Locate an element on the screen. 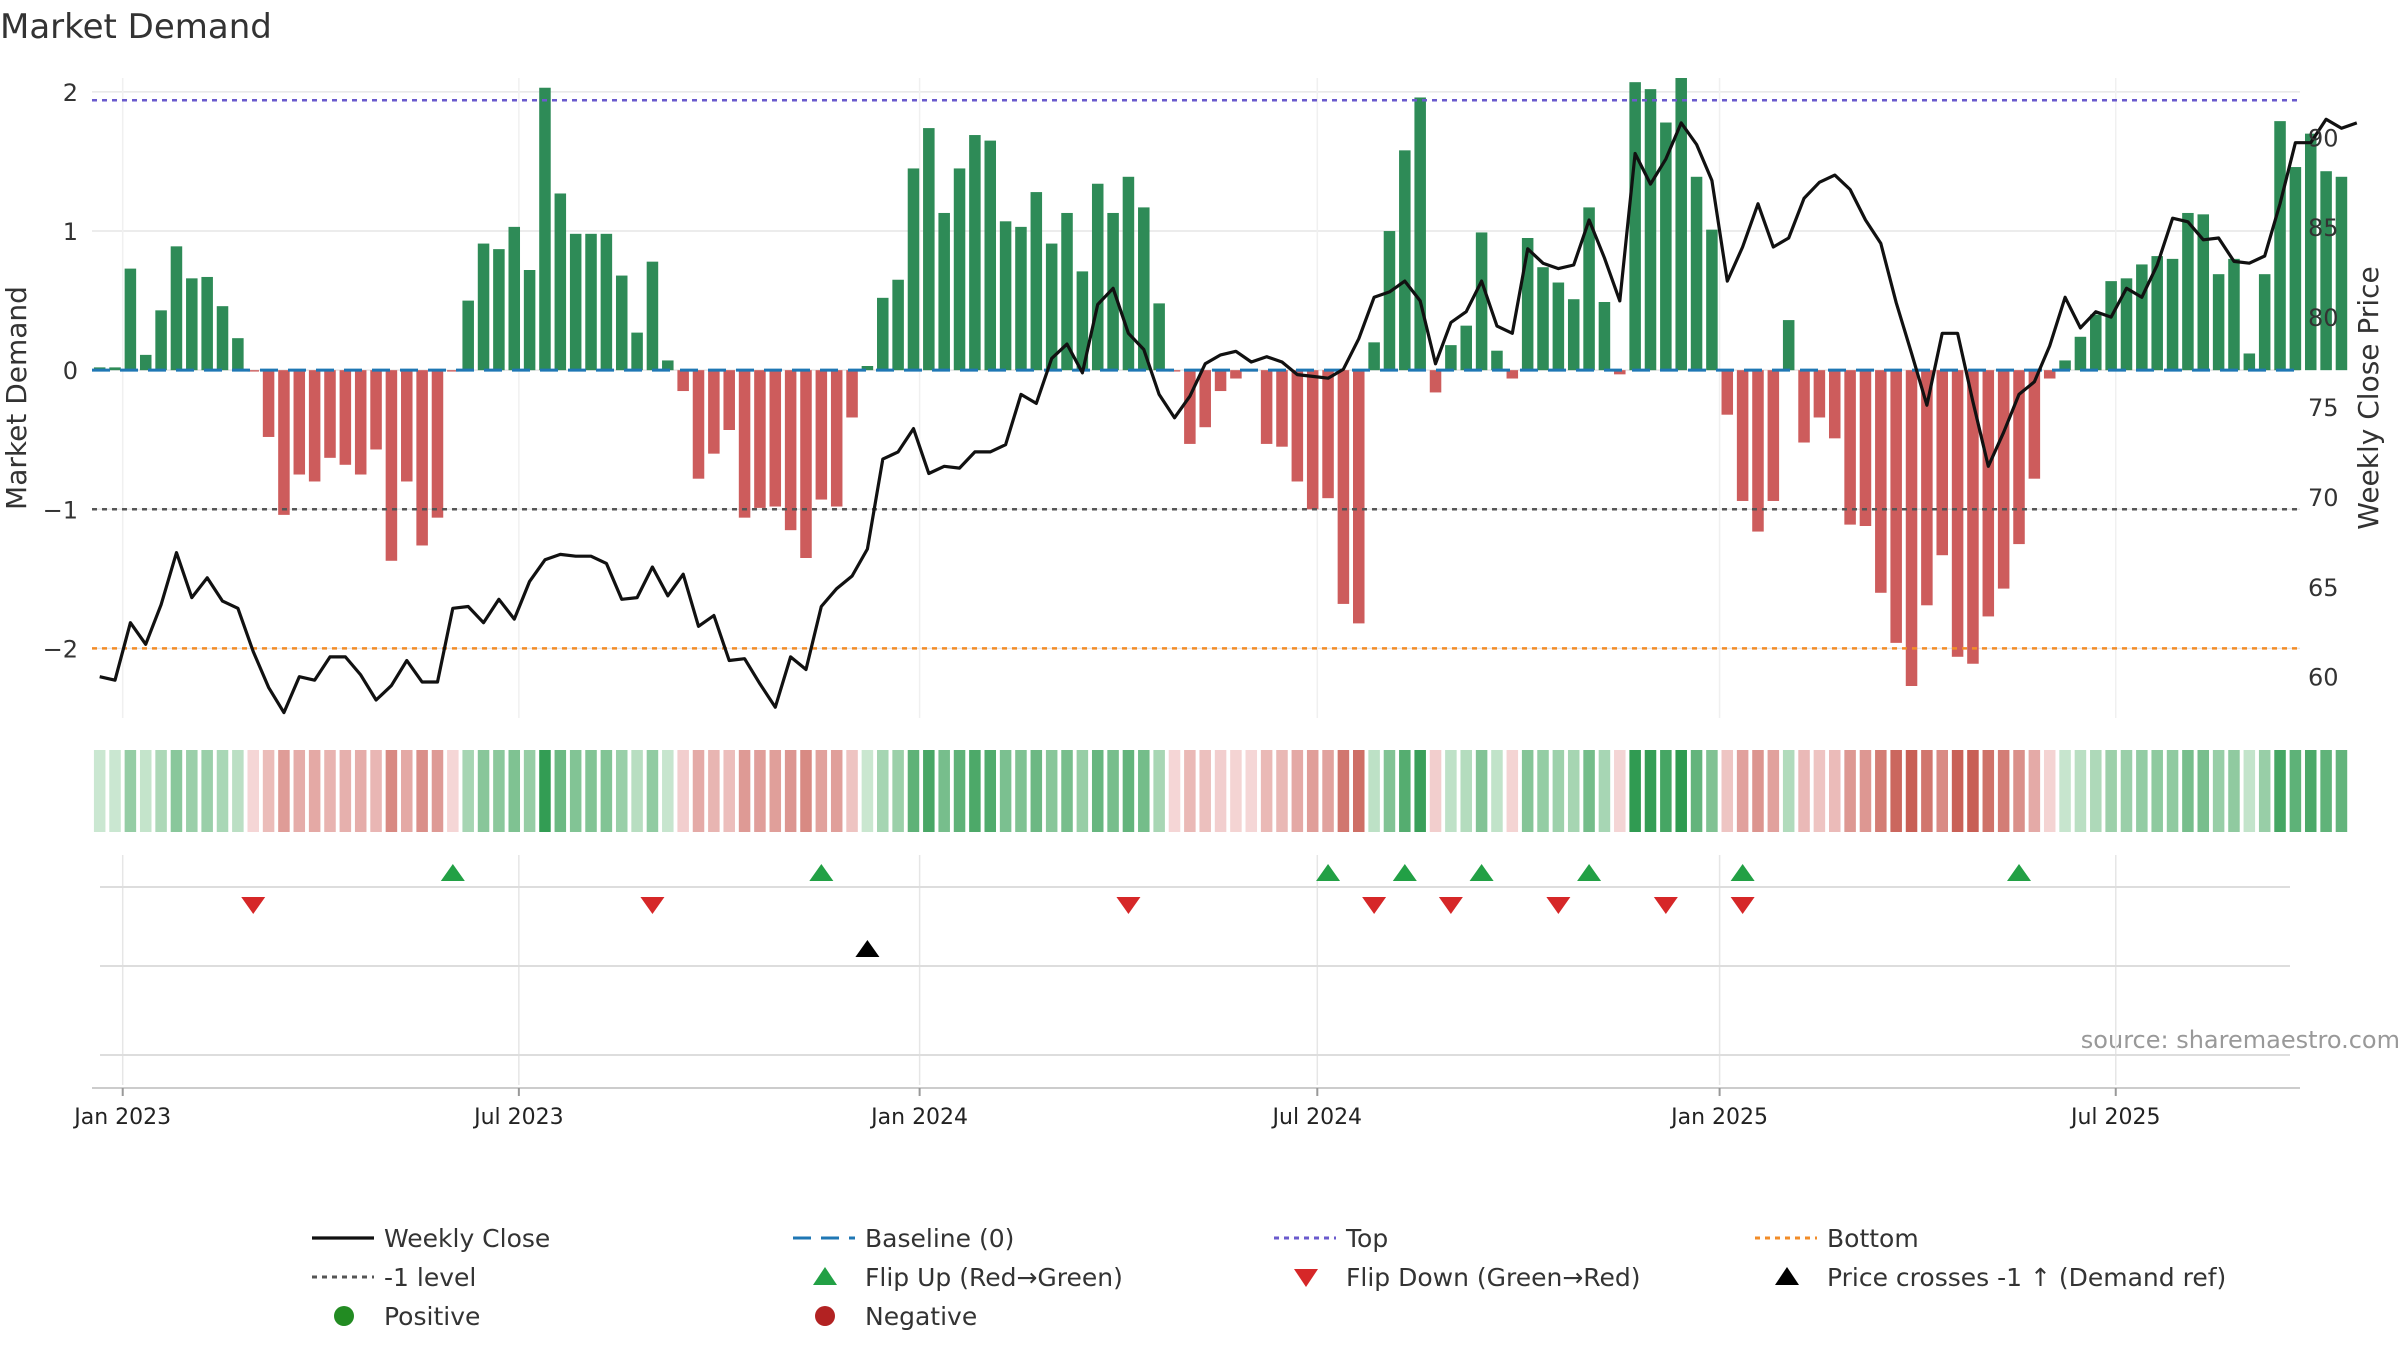 Image resolution: width=2400 pixels, height=1354 pixels. x-tick-label: Jul 2025 is located at coordinates (2115, 1117).